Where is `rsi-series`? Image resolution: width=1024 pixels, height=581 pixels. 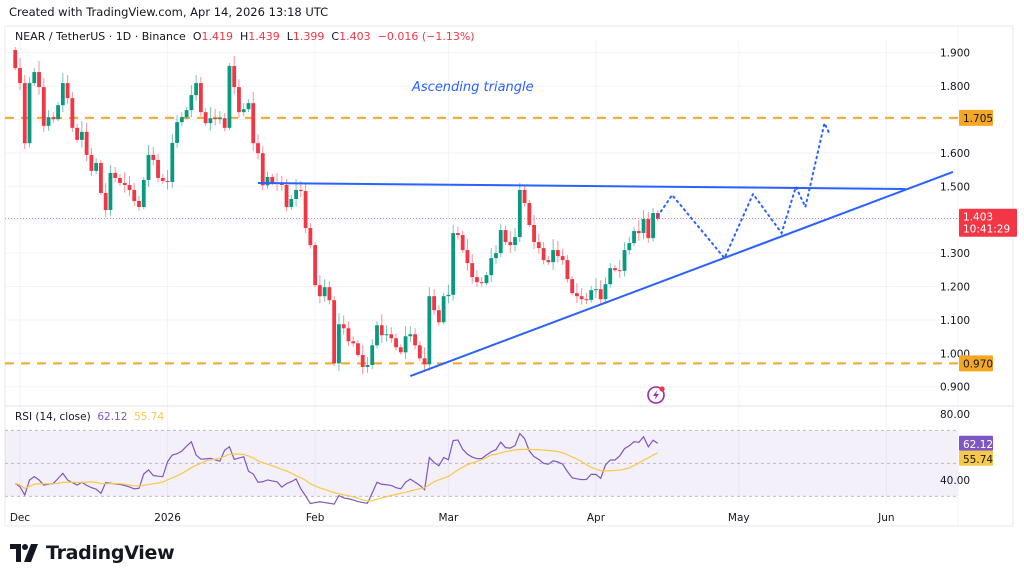 rsi-series is located at coordinates (336, 468).